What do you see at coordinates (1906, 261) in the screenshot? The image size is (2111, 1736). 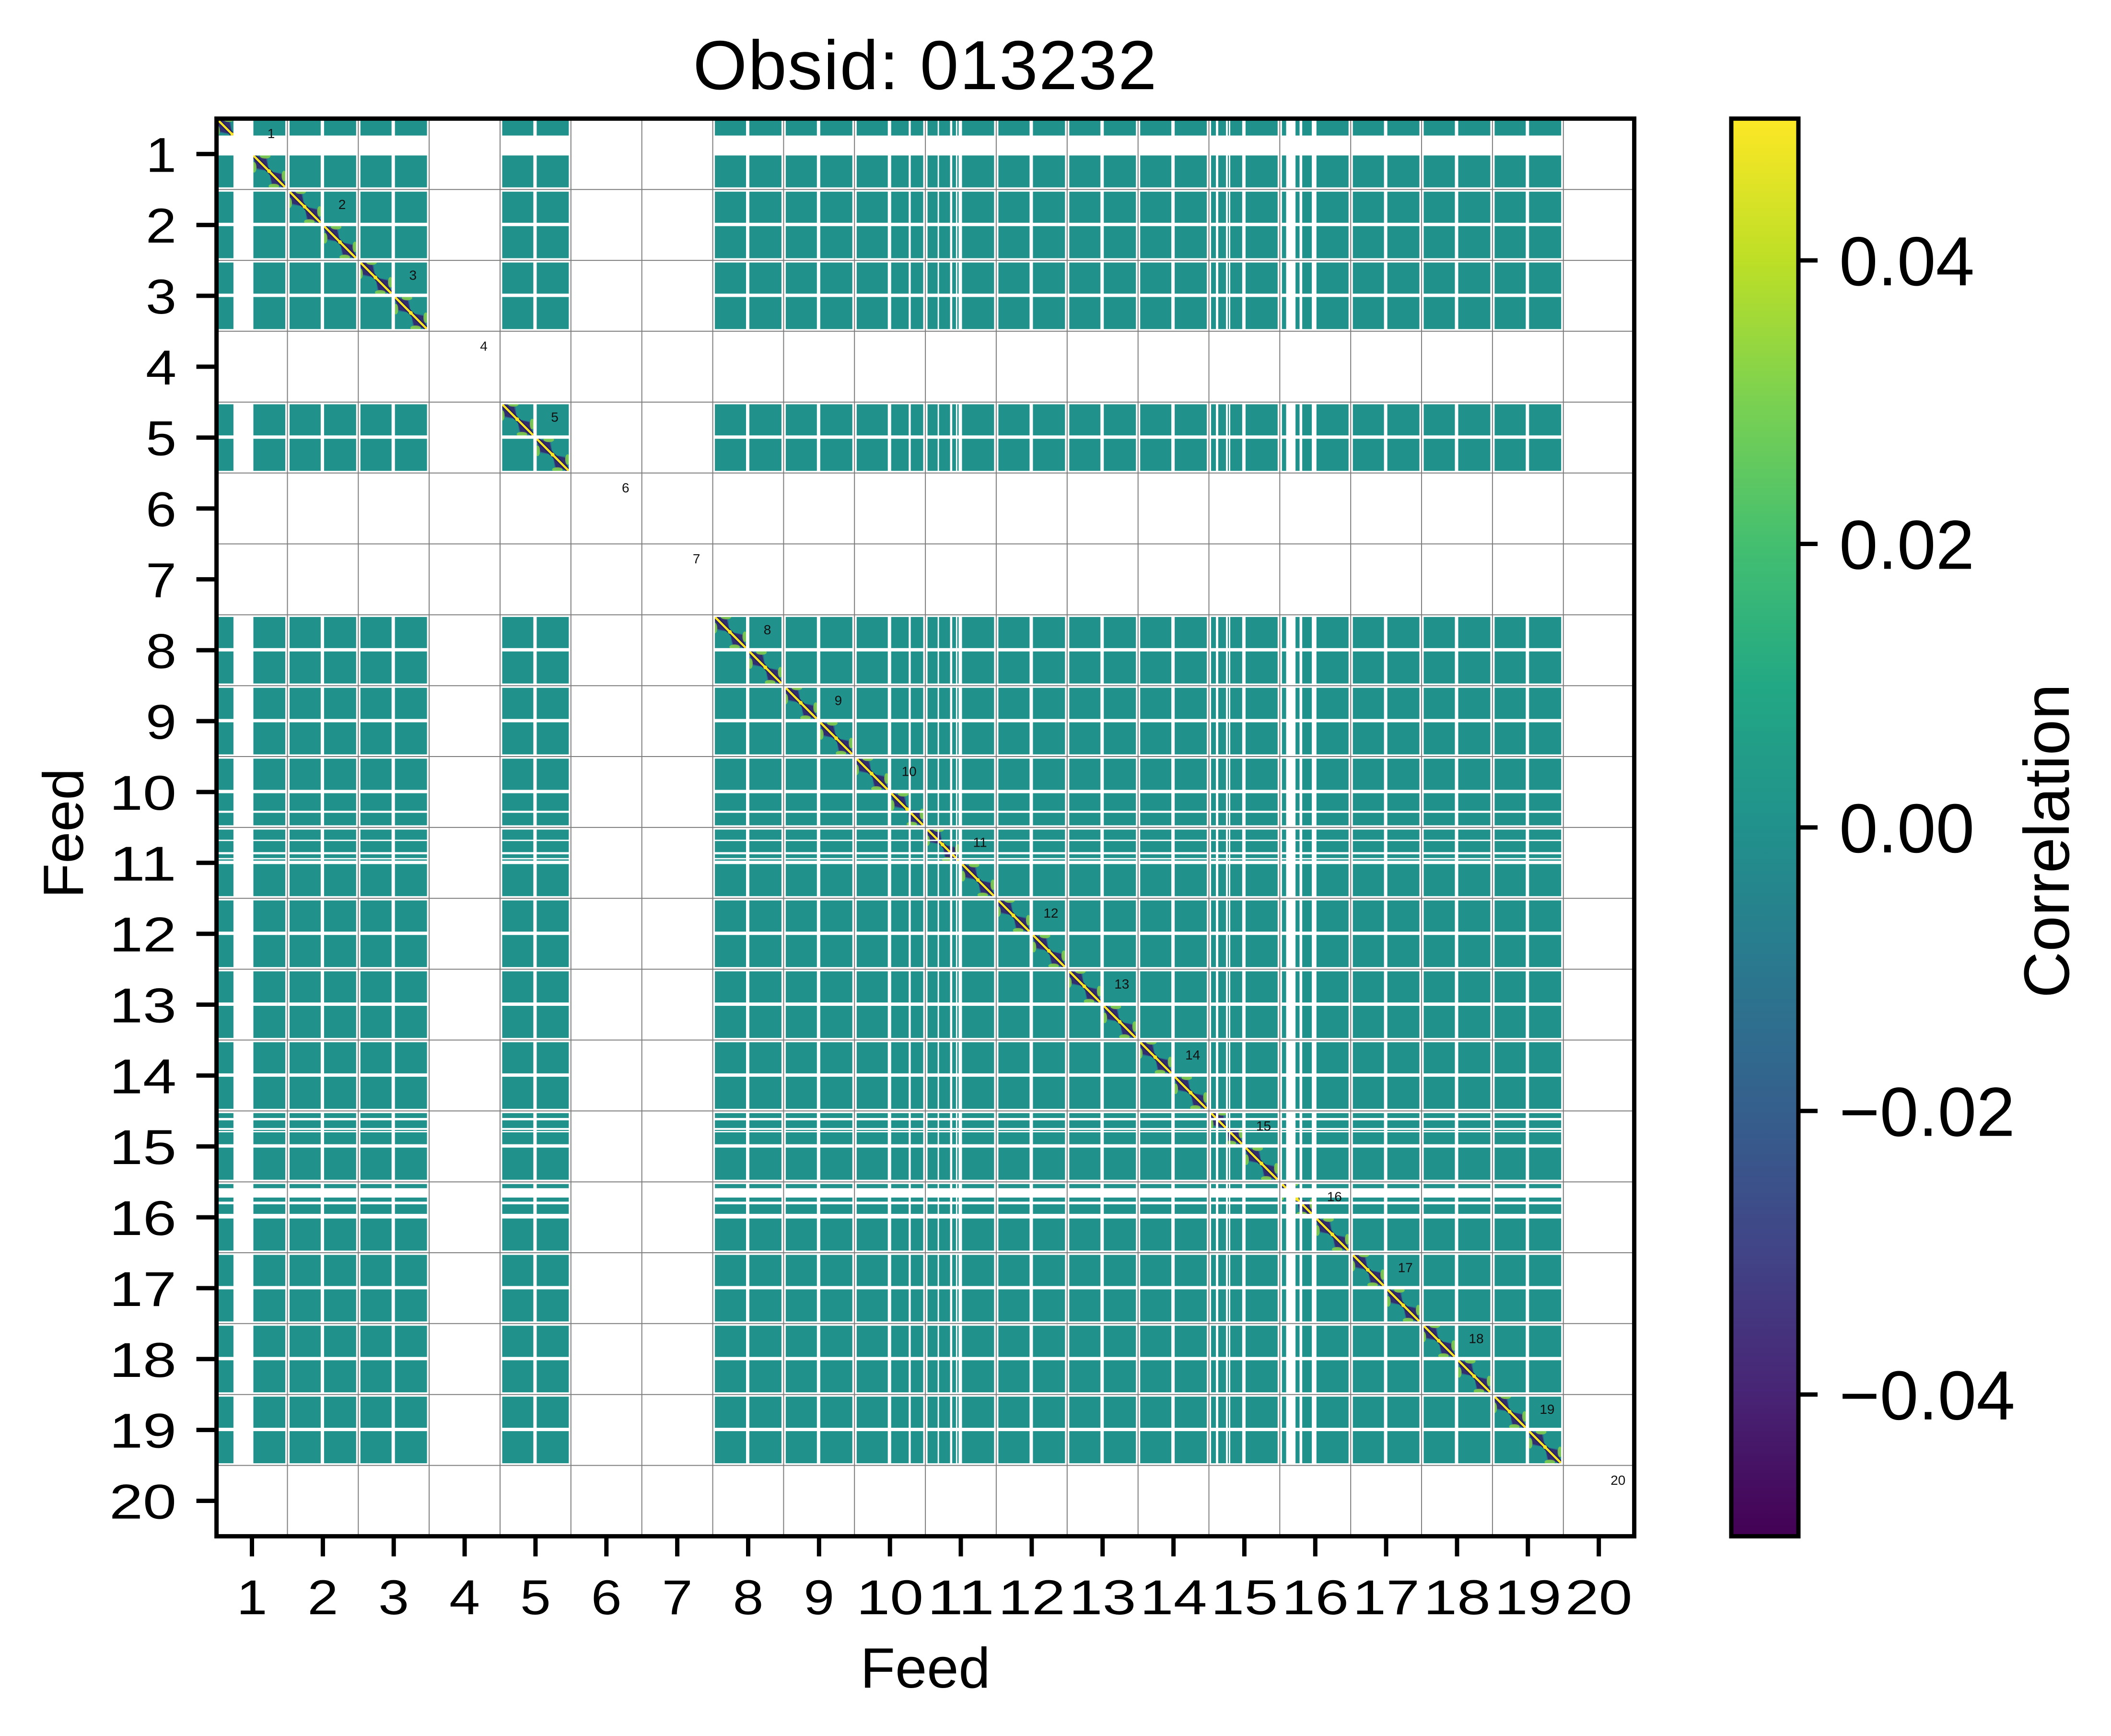 I see `svg-text: 0.04` at bounding box center [1906, 261].